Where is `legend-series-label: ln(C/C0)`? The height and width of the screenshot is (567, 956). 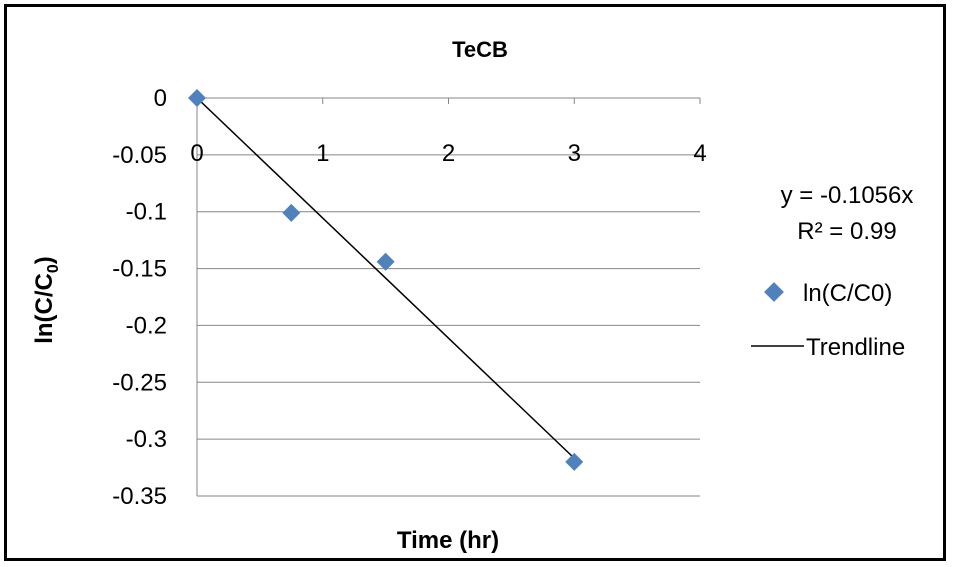 legend-series-label: ln(C/C0) is located at coordinates (847, 293).